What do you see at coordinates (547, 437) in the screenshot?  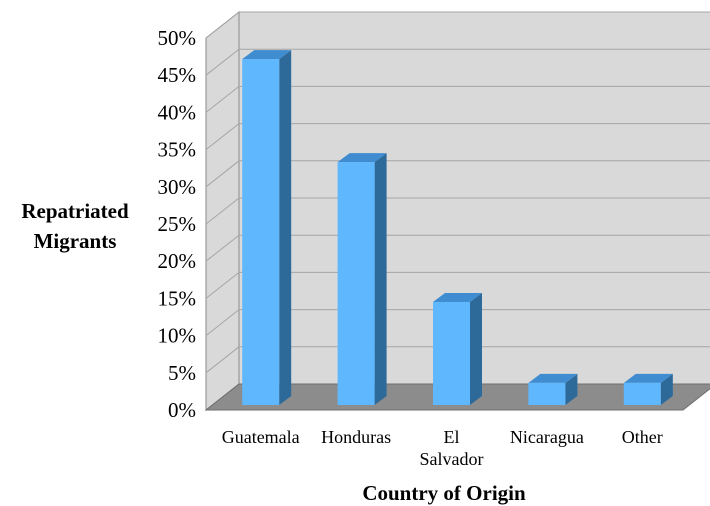 I see `x-tick-label: Nicaragua` at bounding box center [547, 437].